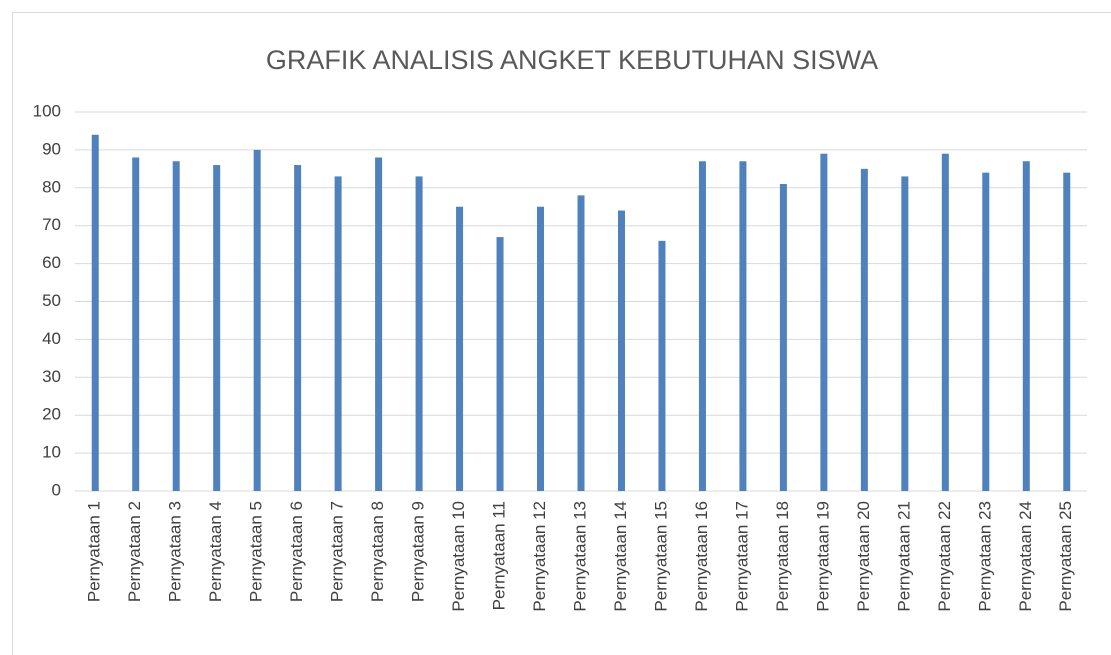 This screenshot has height=655, width=1111. What do you see at coordinates (741, 556) in the screenshot?
I see `x-tick-label: Pernyataan 17` at bounding box center [741, 556].